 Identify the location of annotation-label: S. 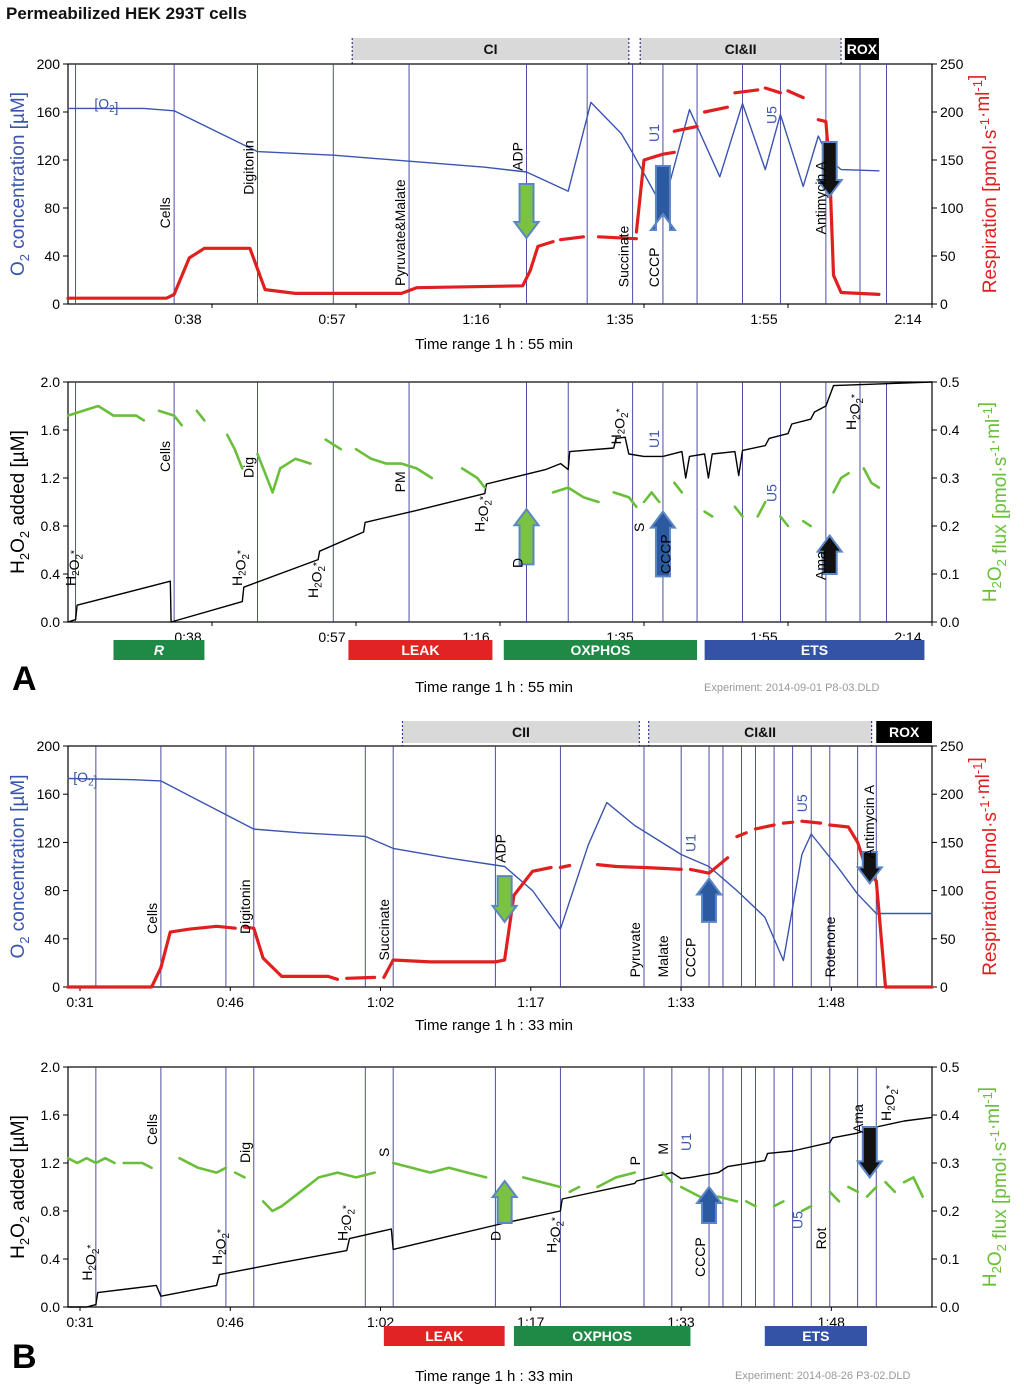
(384, 1152).